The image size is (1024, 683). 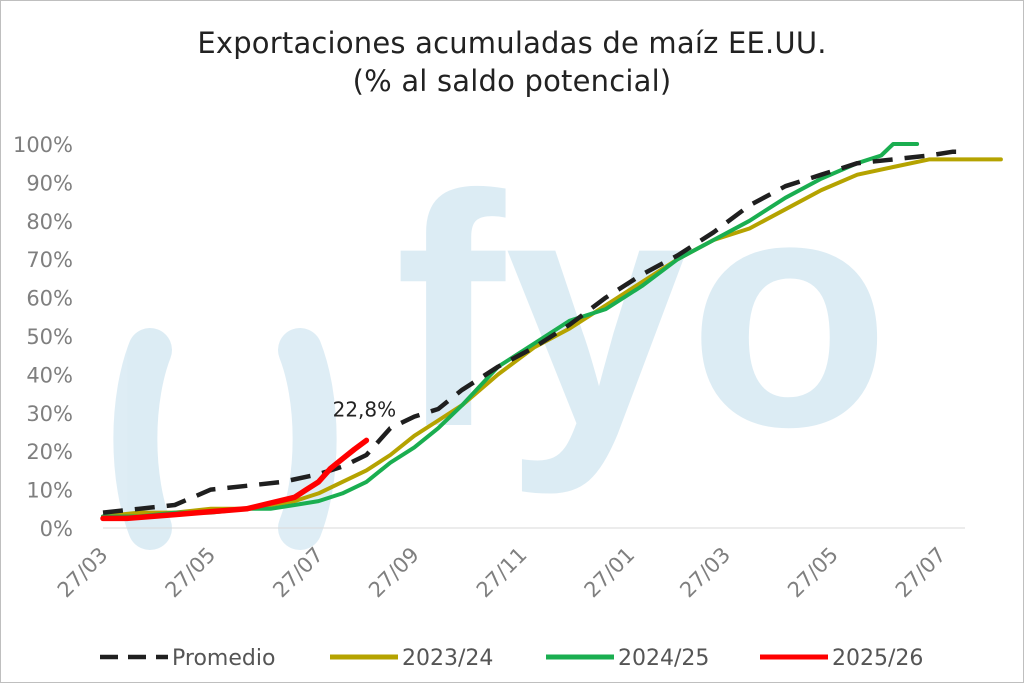 I want to click on y-axis-ticks: 0% 10% 20% 30% 40% 50% 60% 70% 80% 90% 100%, so click(x=43, y=337).